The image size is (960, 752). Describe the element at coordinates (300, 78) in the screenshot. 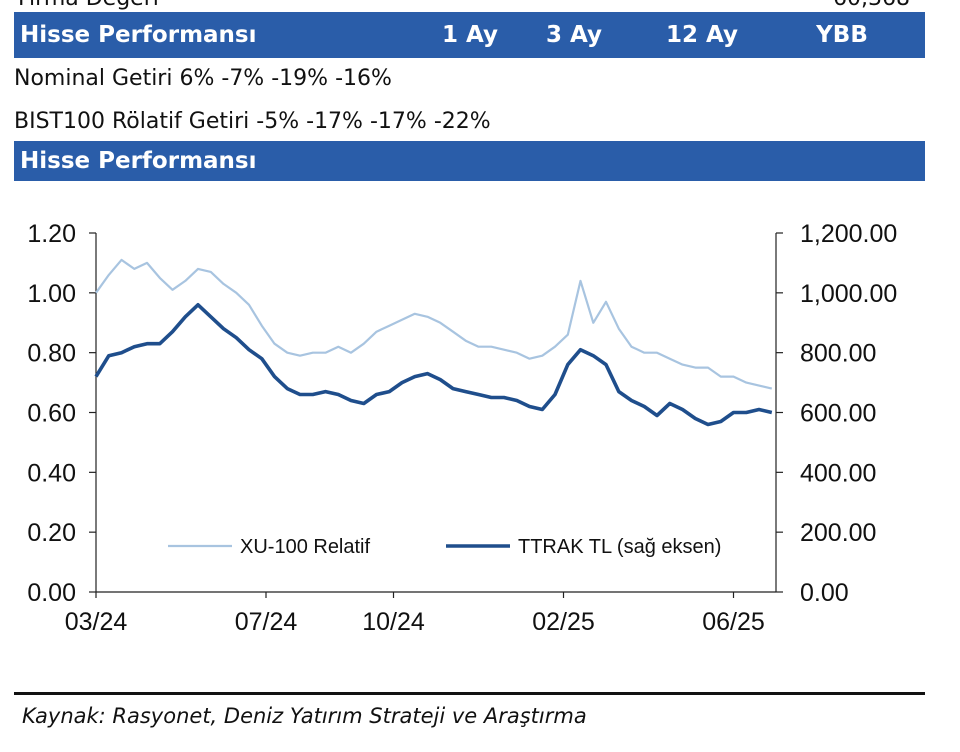

I see `table-cell: -19%` at that location.